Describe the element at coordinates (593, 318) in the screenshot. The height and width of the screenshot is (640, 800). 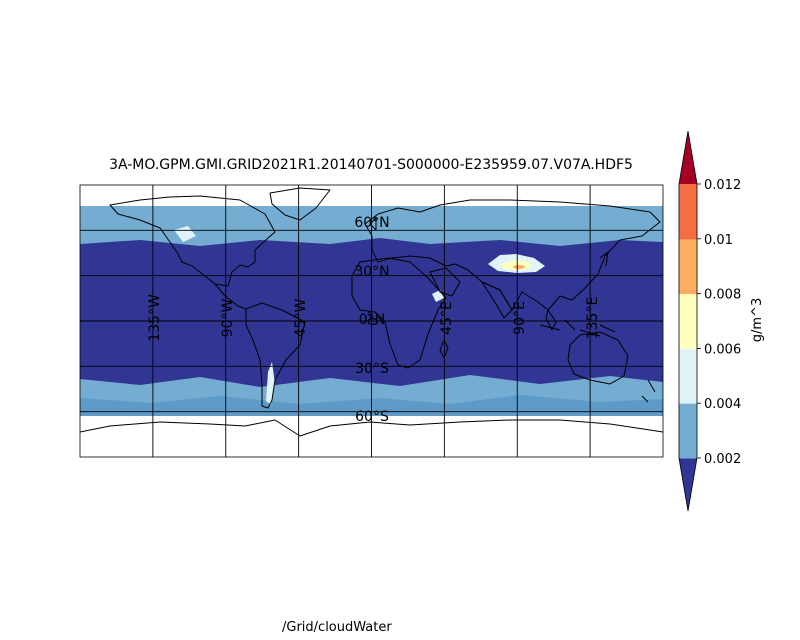
I see `meridian-label: 135°E` at that location.